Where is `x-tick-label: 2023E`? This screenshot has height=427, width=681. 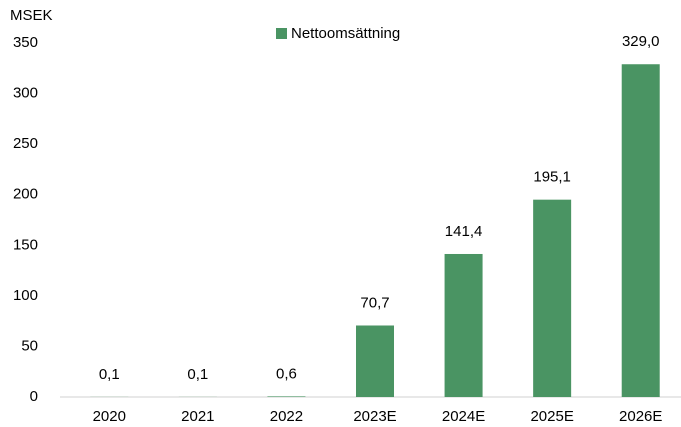 x-tick-label: 2023E is located at coordinates (374, 416).